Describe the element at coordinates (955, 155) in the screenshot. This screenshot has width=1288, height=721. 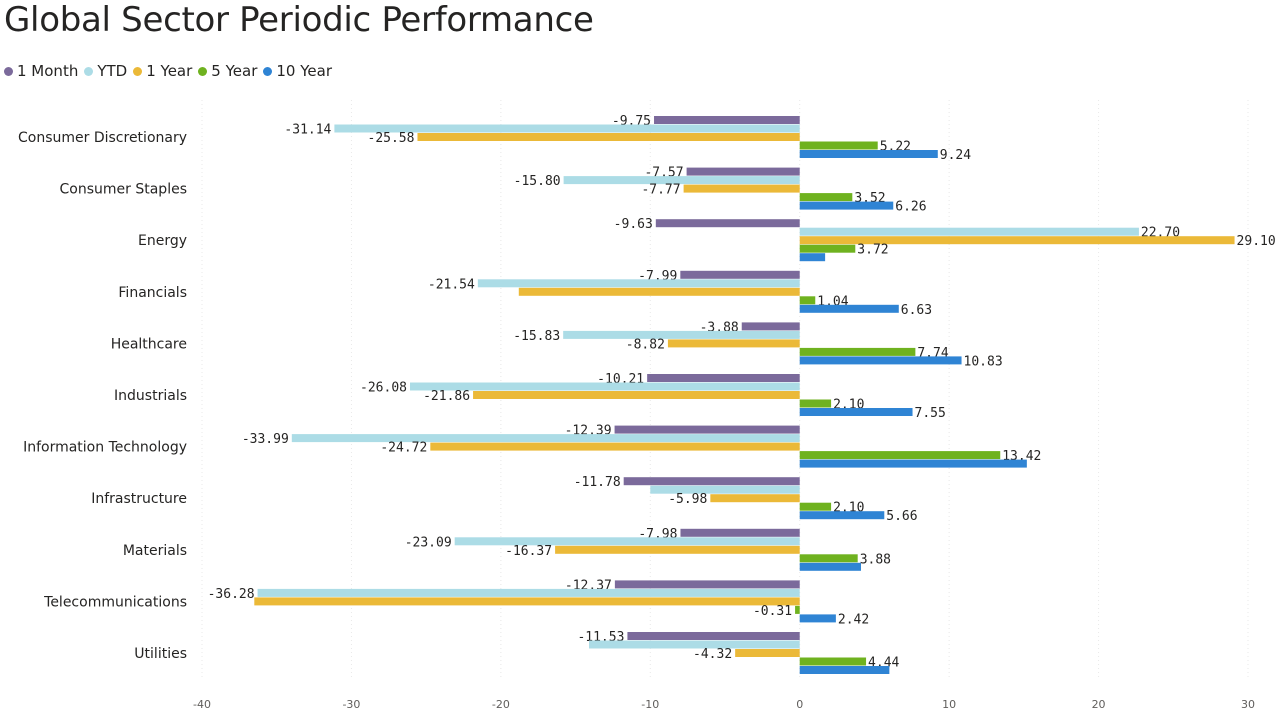
I see `data-label: 9.24` at that location.